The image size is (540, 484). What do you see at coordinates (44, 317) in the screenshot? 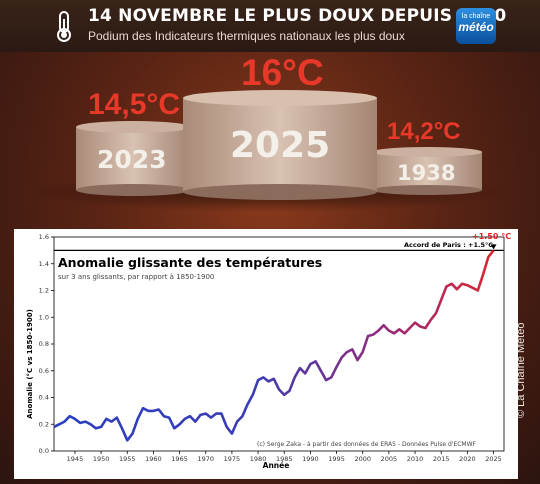
I see `y-tick-label: 1.0` at bounding box center [44, 317].